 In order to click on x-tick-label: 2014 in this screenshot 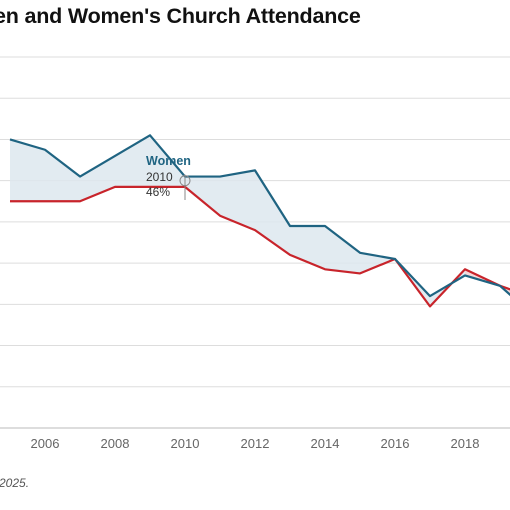, I will do `click(325, 443)`.